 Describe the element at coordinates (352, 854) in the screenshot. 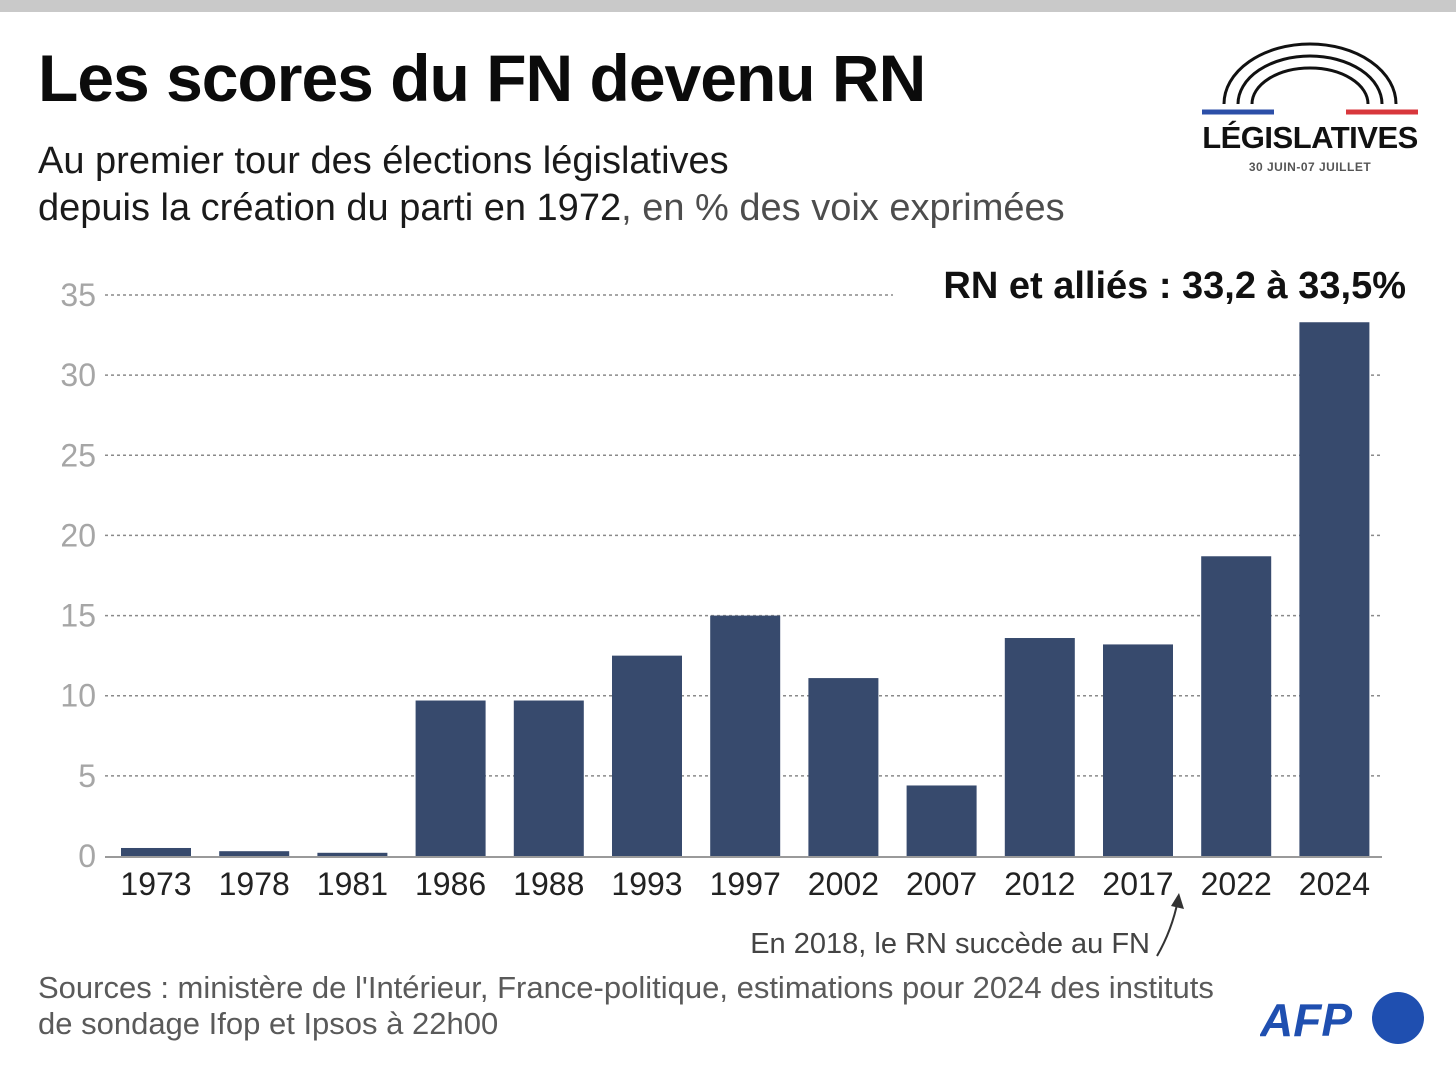

I see `bar-1981` at that location.